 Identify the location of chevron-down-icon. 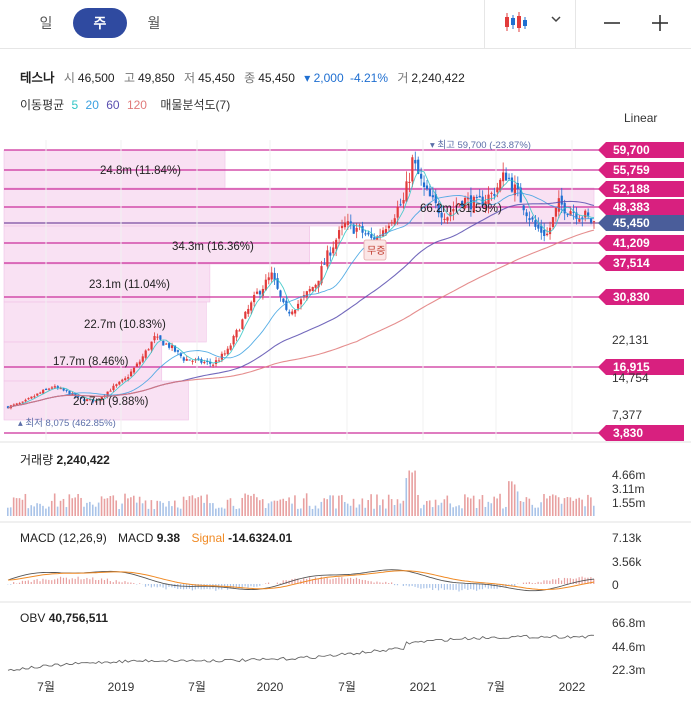
(556, 21).